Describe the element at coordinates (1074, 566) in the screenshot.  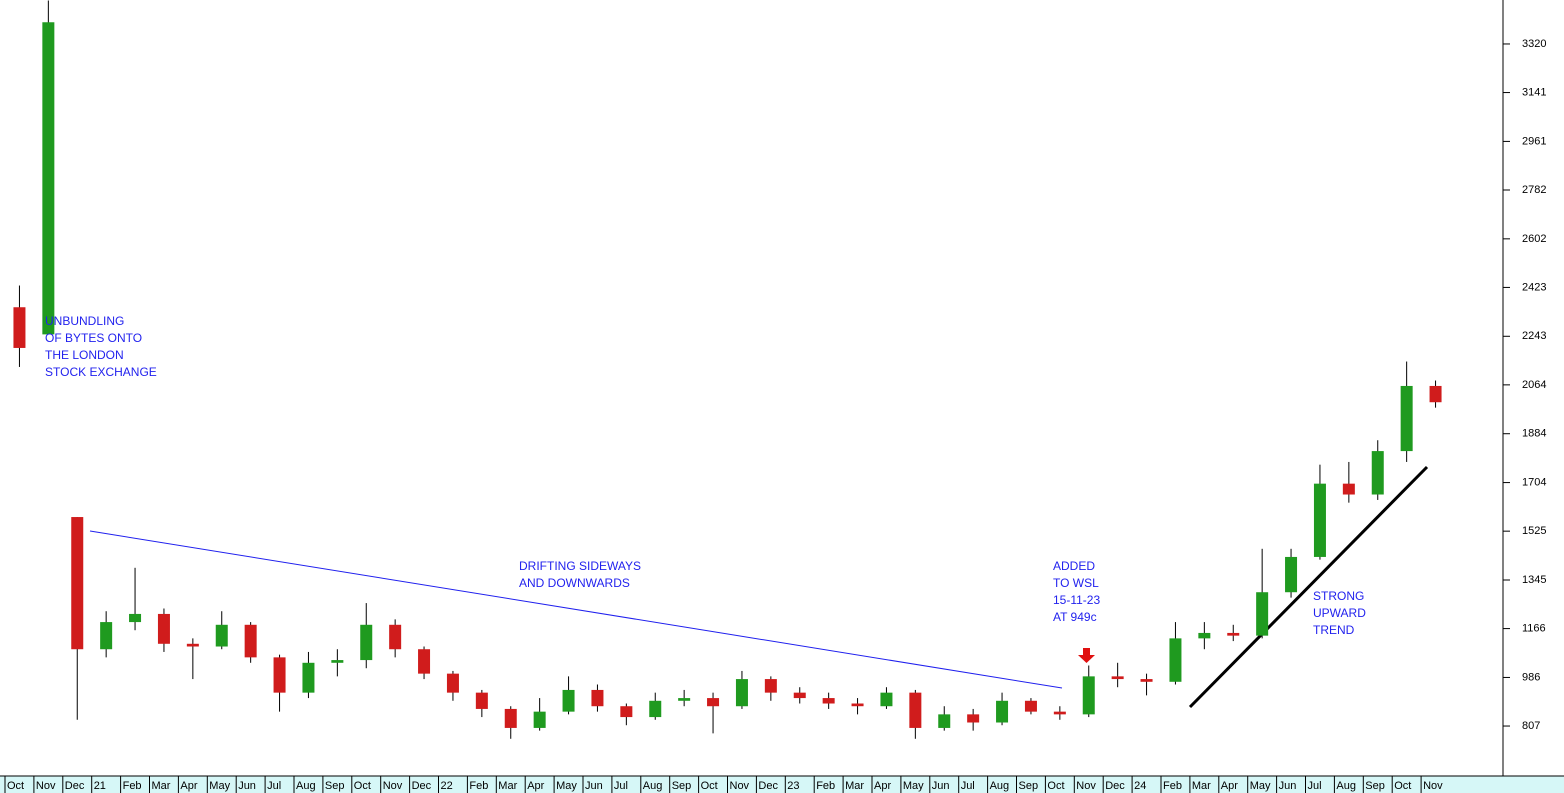
I see `annotation: ADDED` at that location.